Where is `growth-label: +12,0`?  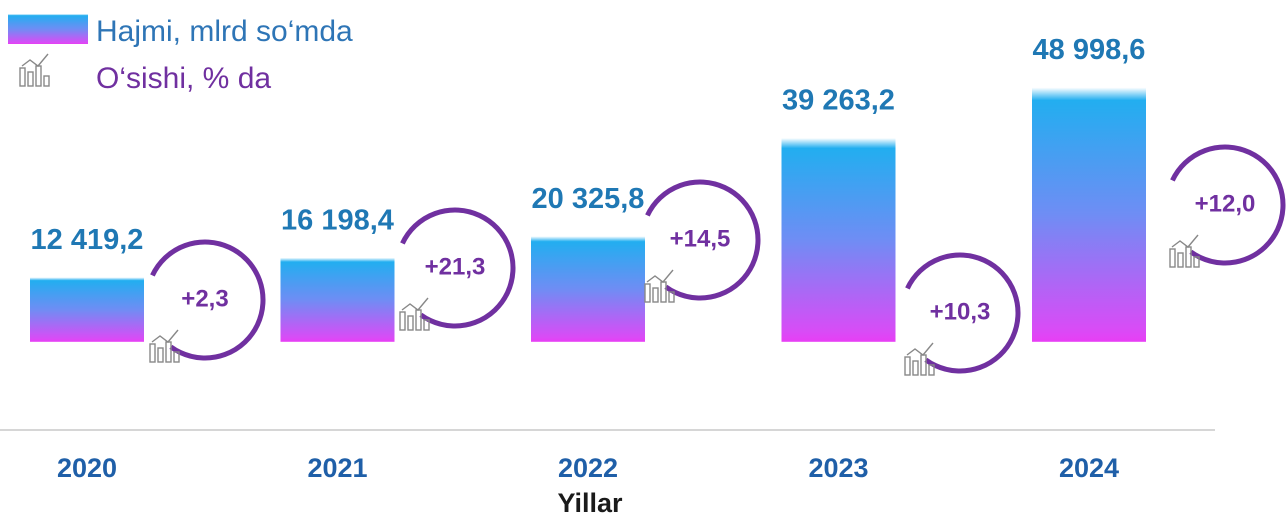 growth-label: +12,0 is located at coordinates (1225, 203).